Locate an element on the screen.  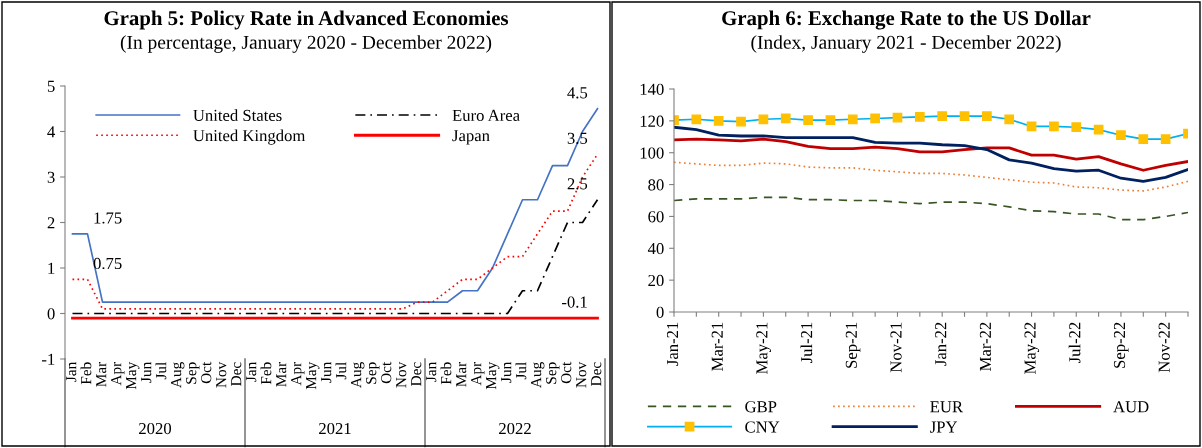
x-tick-label: Jan-21 is located at coordinates (672, 344).